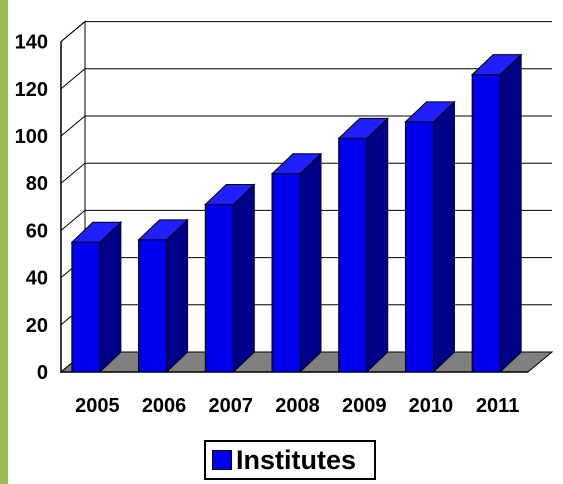  What do you see at coordinates (164, 406) in the screenshot?
I see `x-tick-label-2006: 2006` at bounding box center [164, 406].